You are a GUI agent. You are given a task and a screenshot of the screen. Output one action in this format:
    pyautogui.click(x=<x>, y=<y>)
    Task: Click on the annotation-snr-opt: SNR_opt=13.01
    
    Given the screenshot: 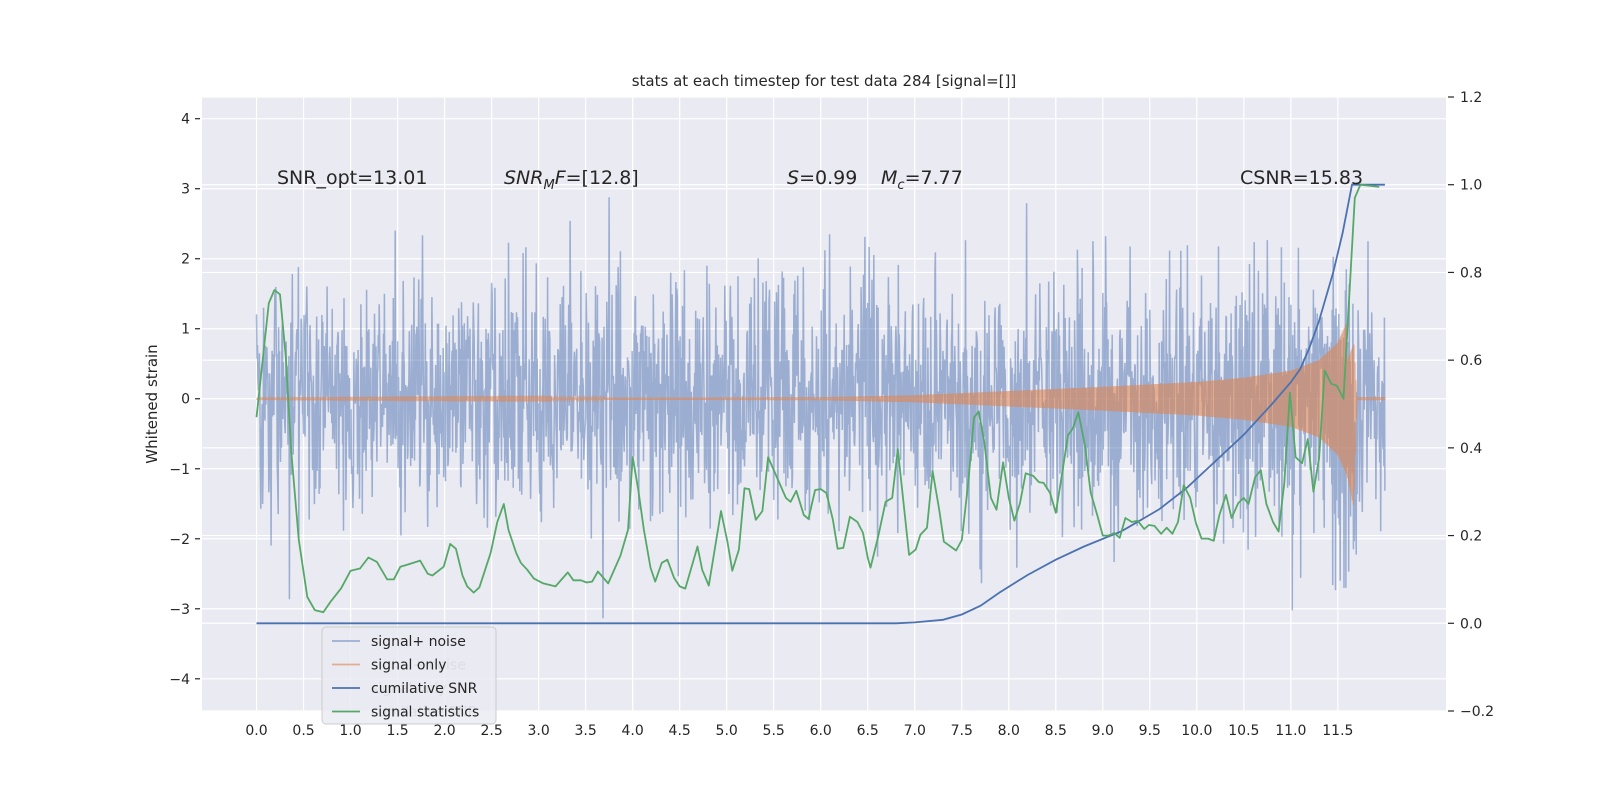 What is the action you would take?
    pyautogui.click(x=352, y=178)
    